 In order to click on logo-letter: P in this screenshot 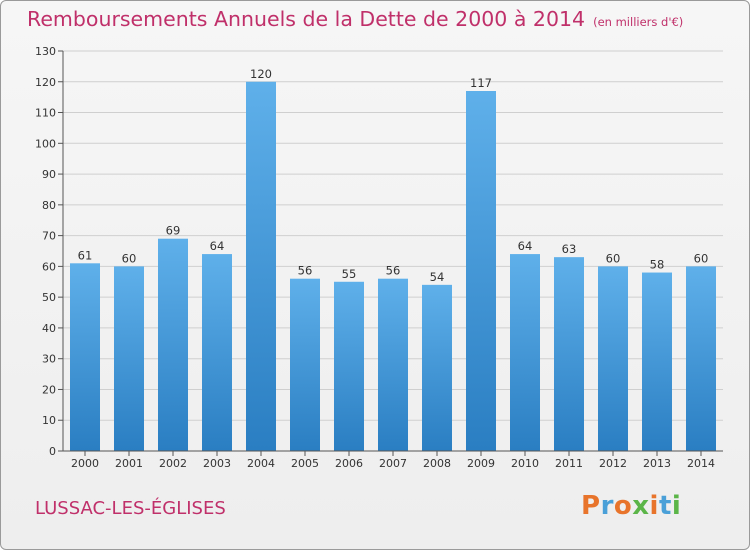, I will do `click(591, 506)`.